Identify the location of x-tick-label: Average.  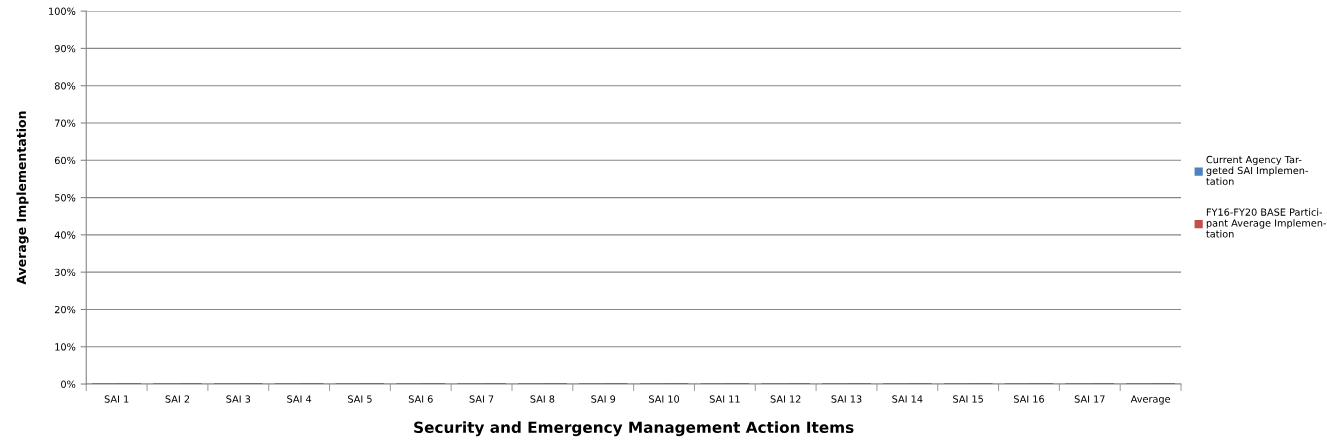
(1150, 400).